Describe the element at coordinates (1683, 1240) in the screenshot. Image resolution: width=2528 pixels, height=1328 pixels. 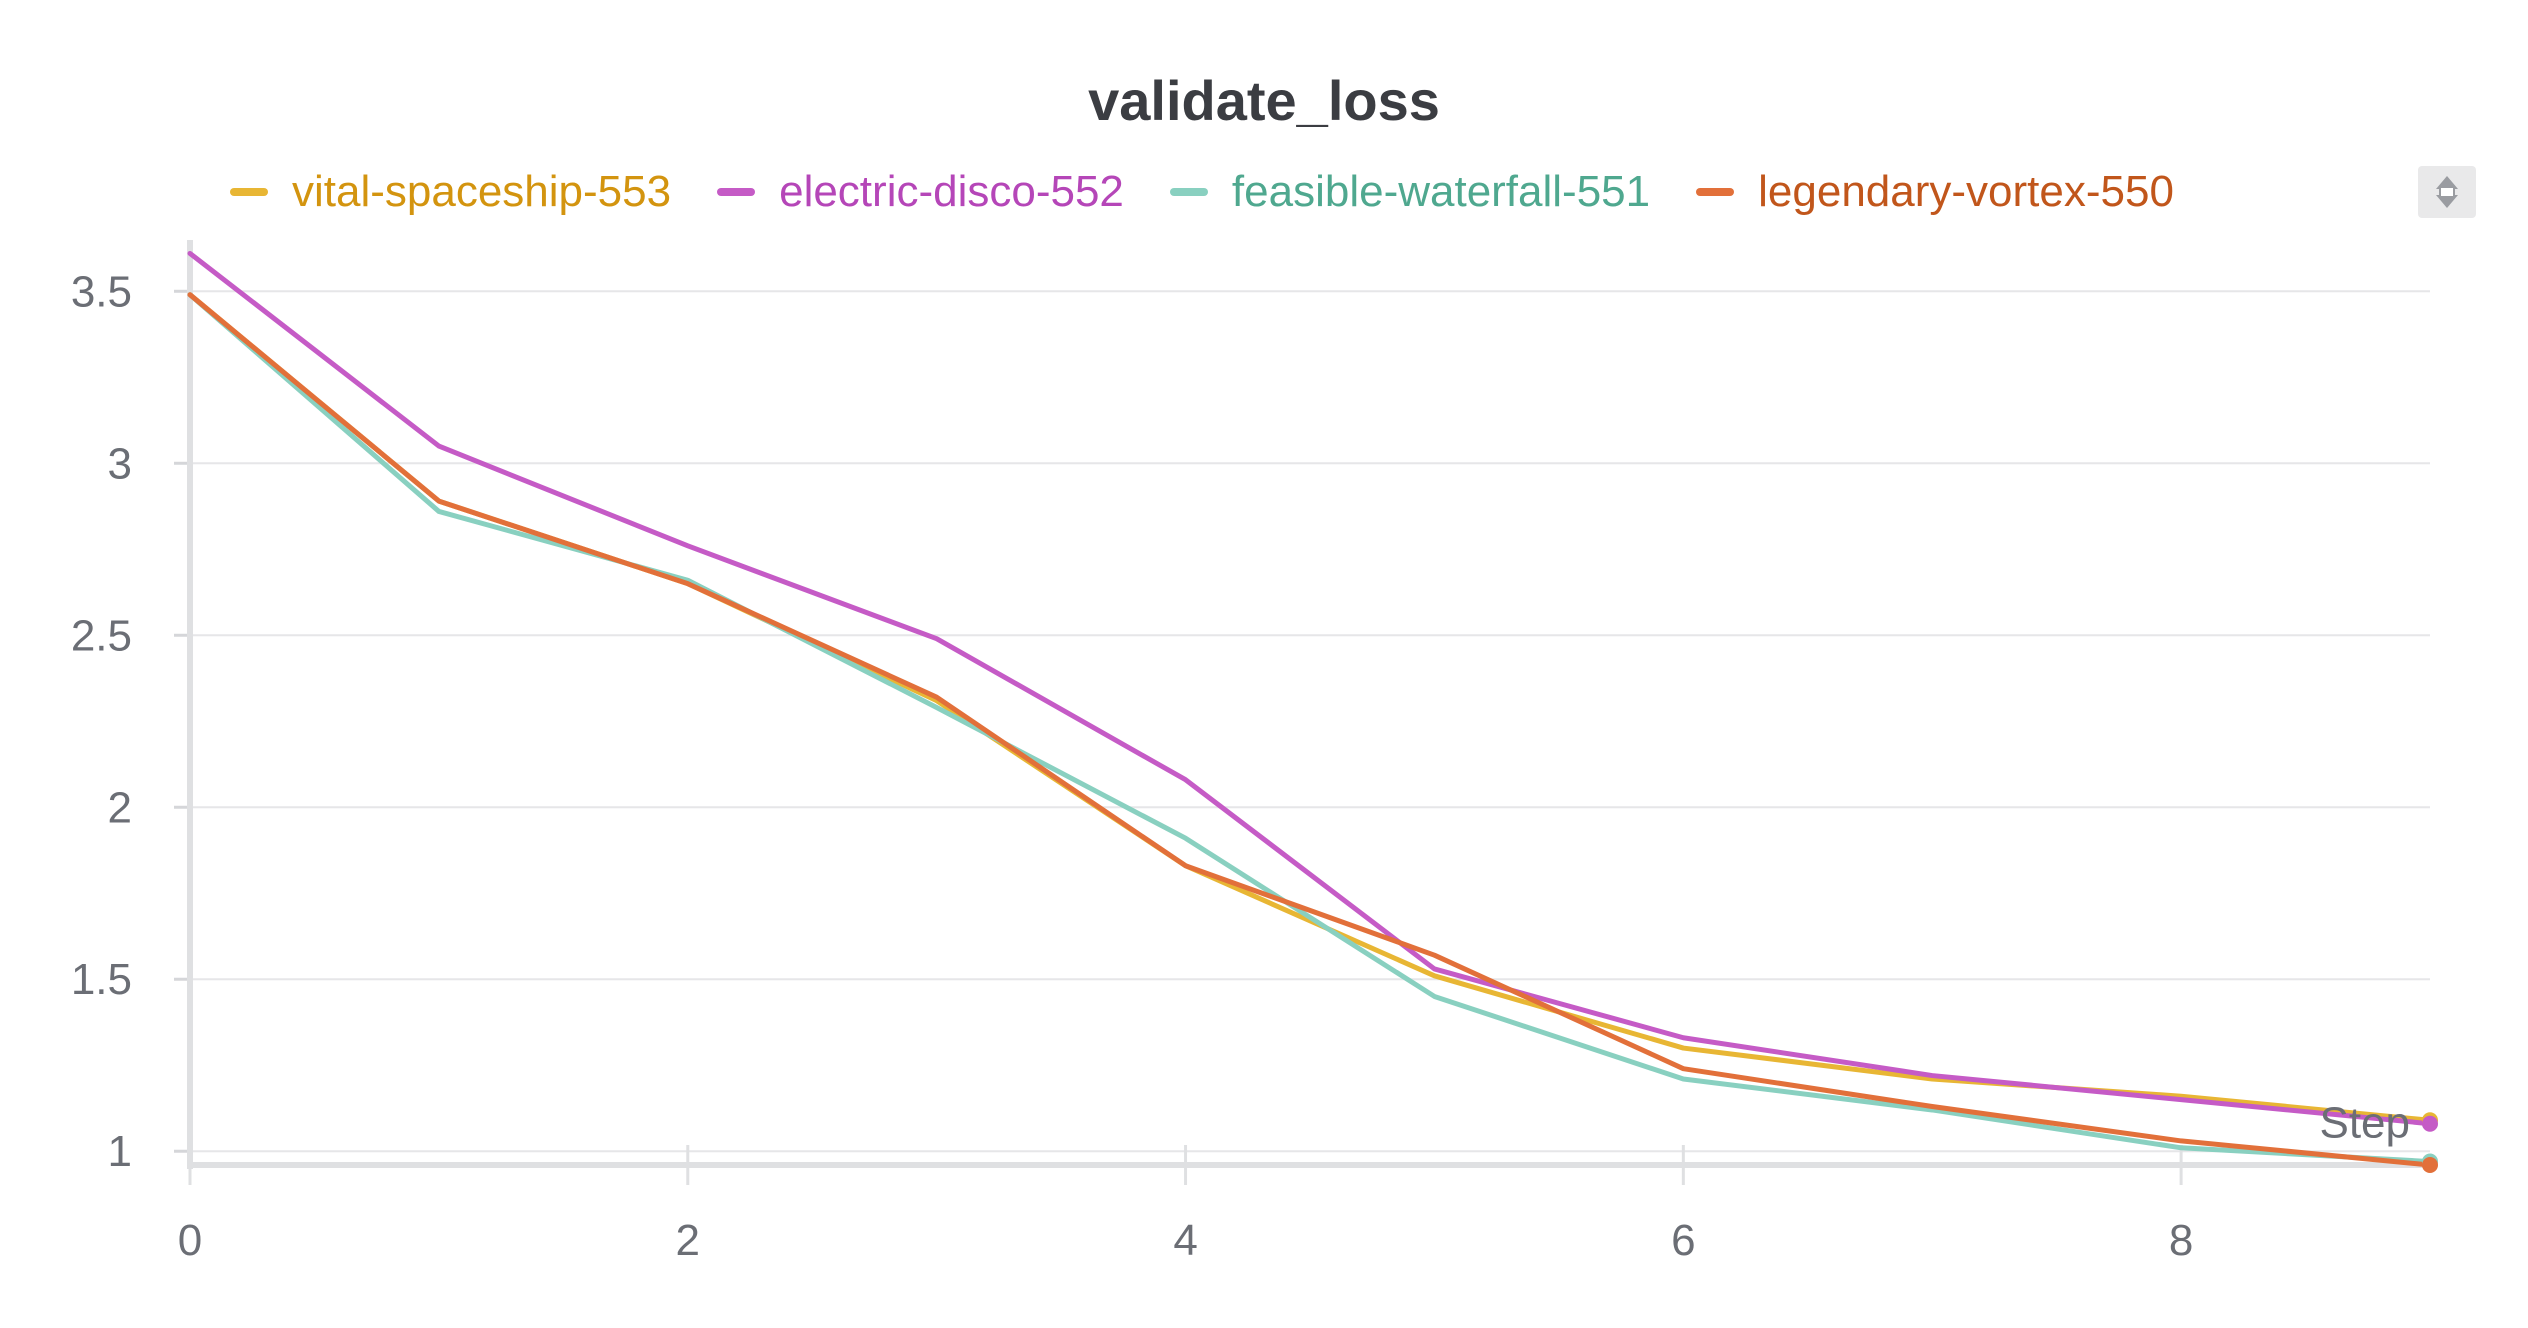
I see `x-tick-label: 6` at that location.